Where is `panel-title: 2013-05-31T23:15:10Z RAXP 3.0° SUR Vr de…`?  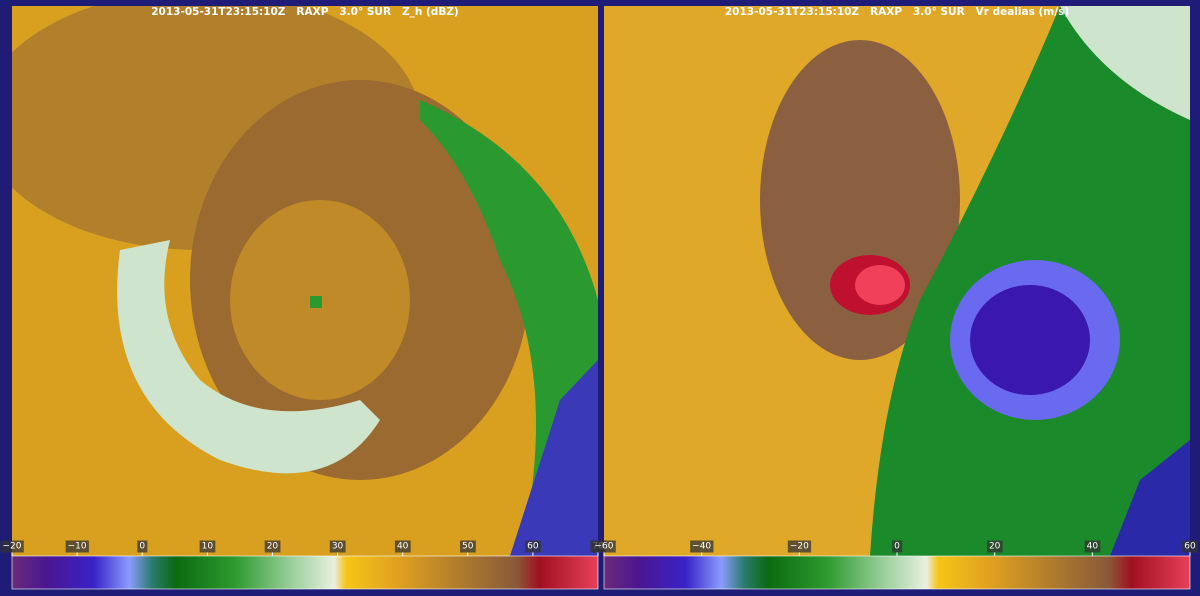
panel-title: 2013-05-31T23:15:10Z RAXP 3.0° SUR Vr de… is located at coordinates (897, 12).